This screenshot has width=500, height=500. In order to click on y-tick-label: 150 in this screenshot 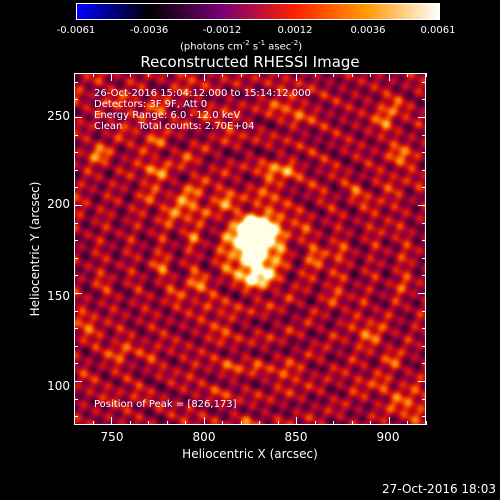, I will do `click(58, 296)`.